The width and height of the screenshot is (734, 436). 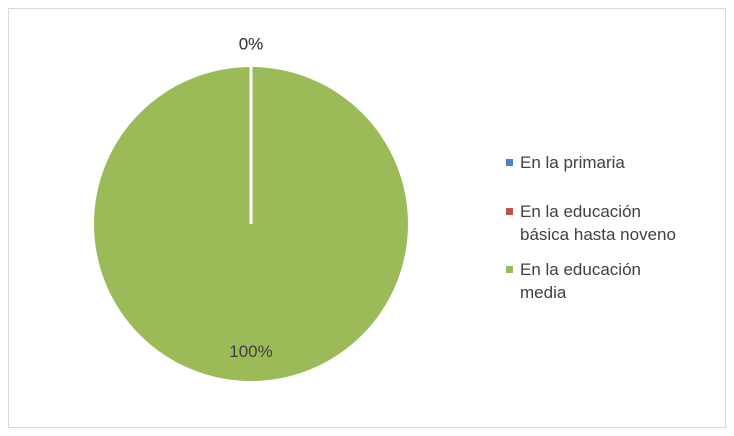 I want to click on data-label: 0%, so click(x=251, y=43).